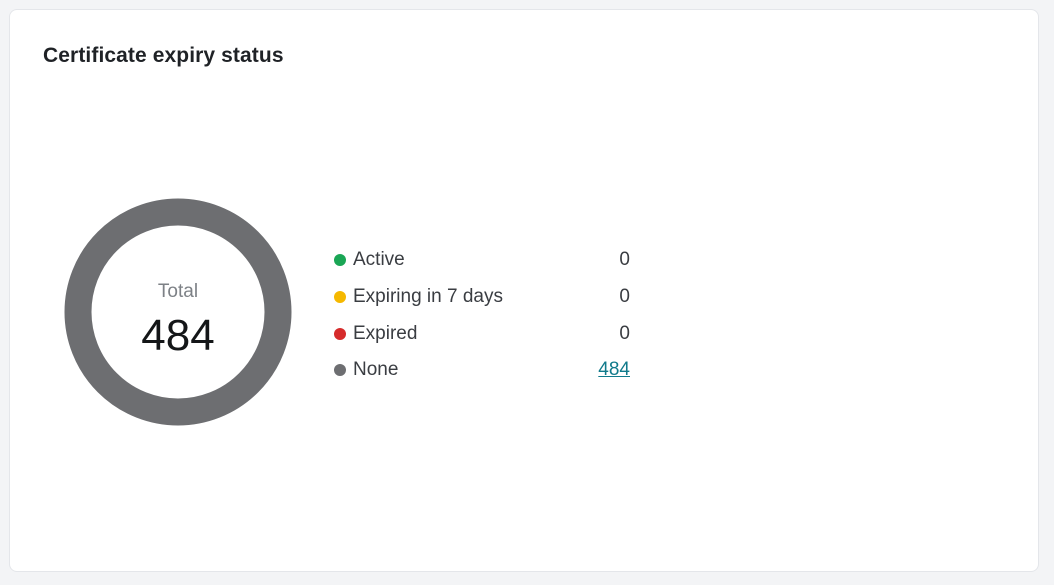  I want to click on donut-total-value: 484, so click(177, 335).